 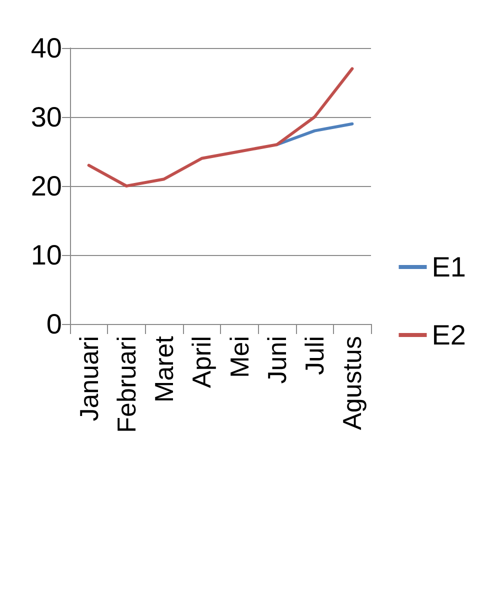 I want to click on legend-label: E2, so click(x=449, y=335).